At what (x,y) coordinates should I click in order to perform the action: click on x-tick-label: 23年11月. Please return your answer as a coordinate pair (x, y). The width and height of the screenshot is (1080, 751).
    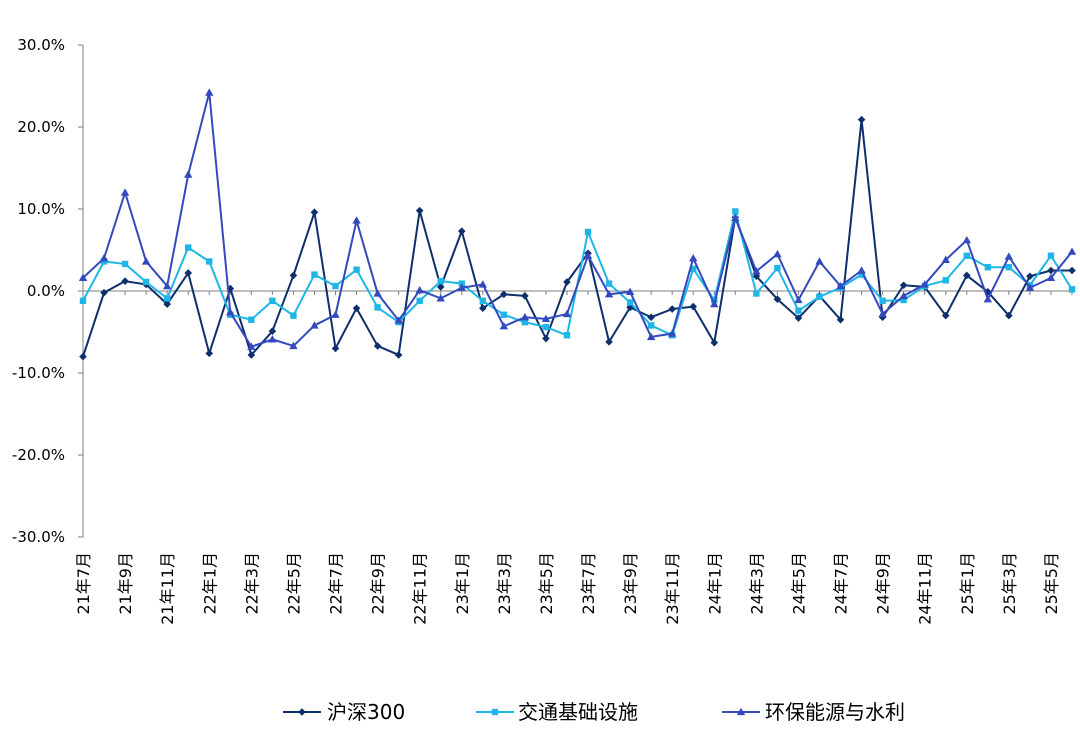
    Looking at the image, I should click on (672, 588).